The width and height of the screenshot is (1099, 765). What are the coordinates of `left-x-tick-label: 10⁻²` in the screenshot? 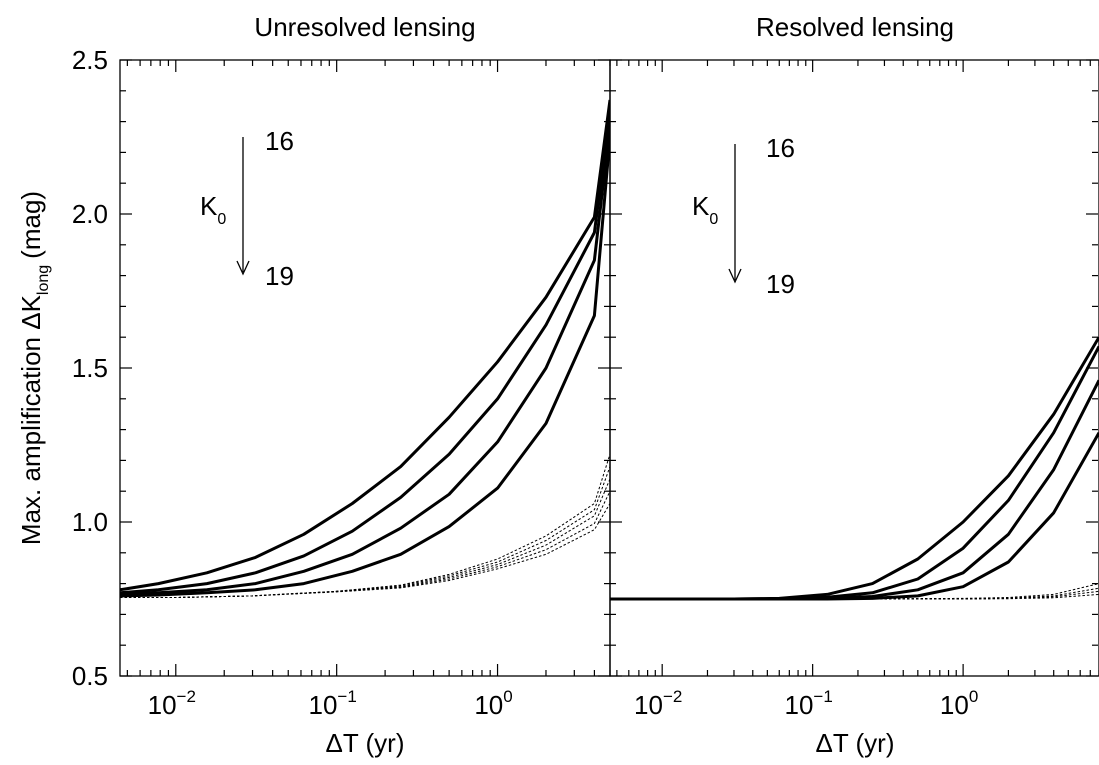 It's located at (172, 703).